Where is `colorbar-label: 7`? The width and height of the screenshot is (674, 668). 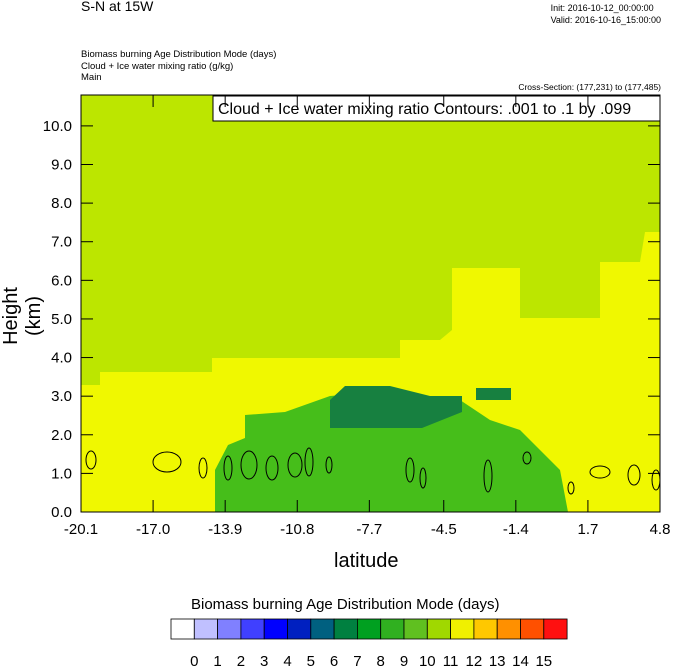
colorbar-label: 7 is located at coordinates (357, 660).